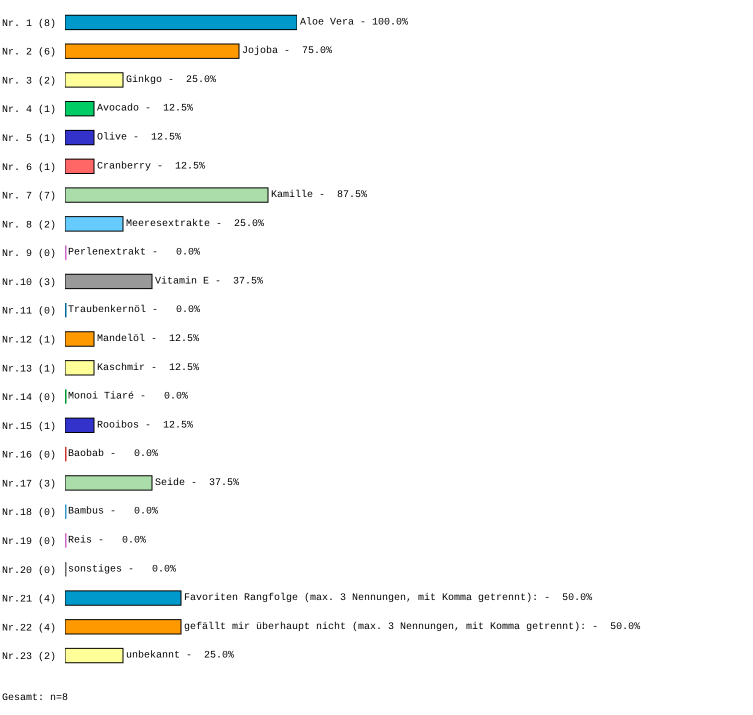  Describe the element at coordinates (29, 340) in the screenshot. I see `y-tick-label: Nr.12 (1)` at that location.